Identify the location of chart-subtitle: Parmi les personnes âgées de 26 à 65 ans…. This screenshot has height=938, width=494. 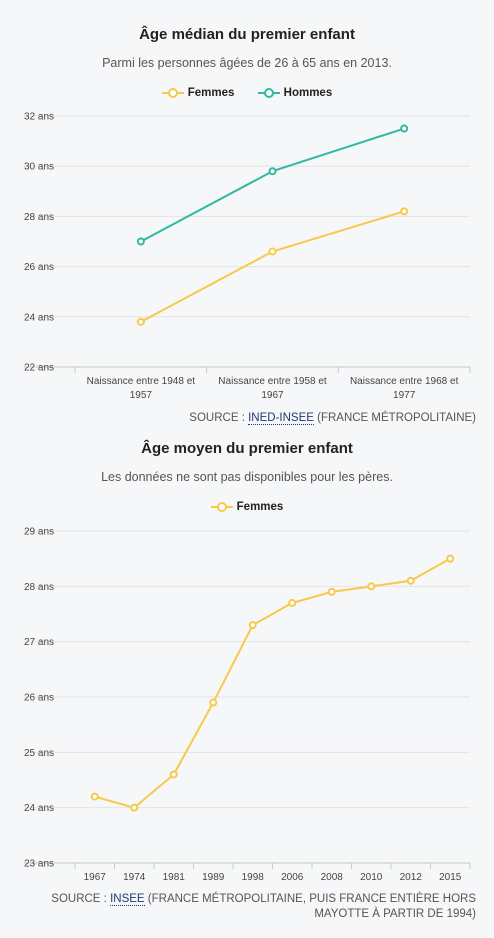
(247, 63).